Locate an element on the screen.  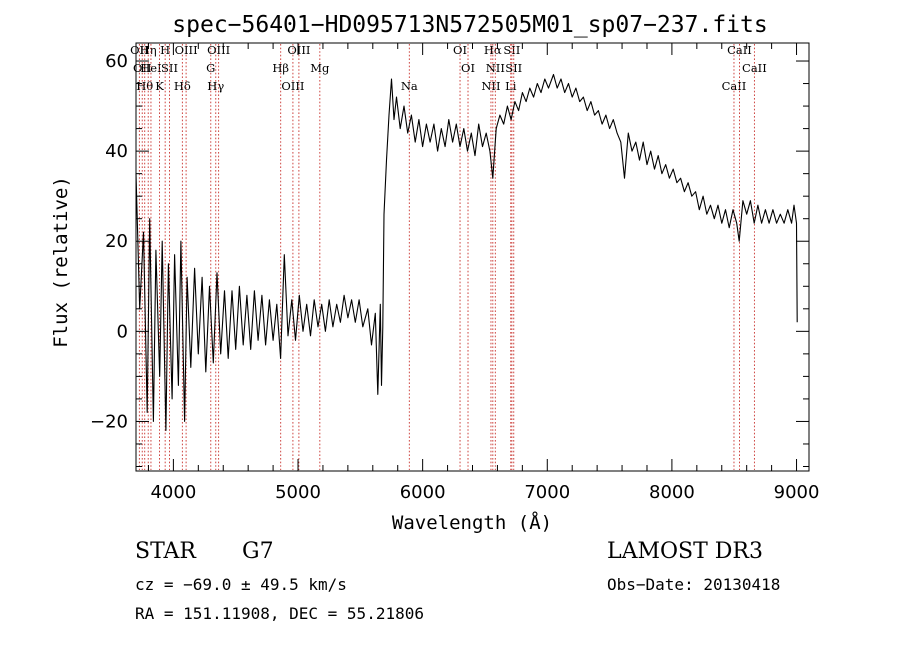
line-marker-label: H is located at coordinates (165, 50).